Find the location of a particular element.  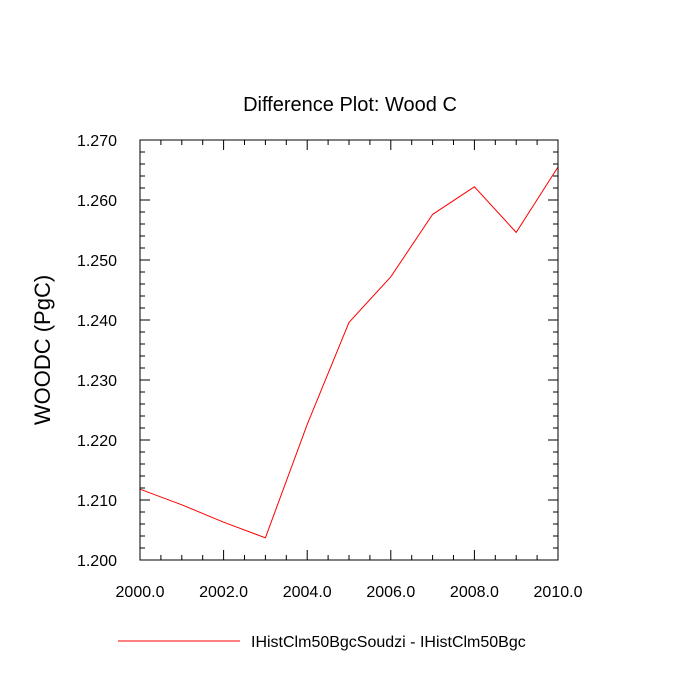

x-tick-label: 2006.0 is located at coordinates (390, 592).